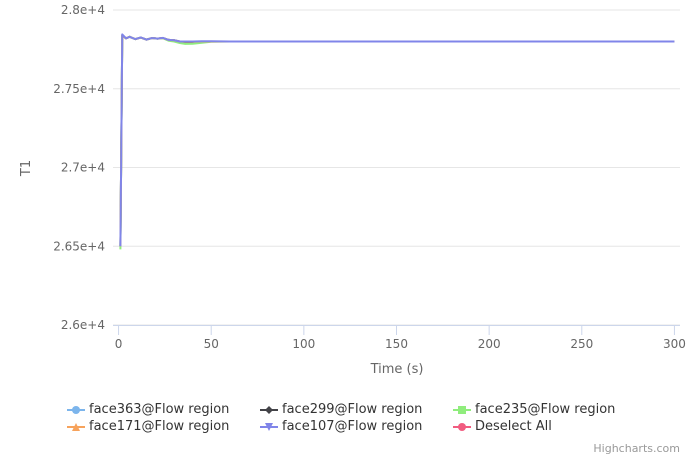  What do you see at coordinates (83, 168) in the screenshot?
I see `y-tick-label: 2.7e+4` at bounding box center [83, 168].